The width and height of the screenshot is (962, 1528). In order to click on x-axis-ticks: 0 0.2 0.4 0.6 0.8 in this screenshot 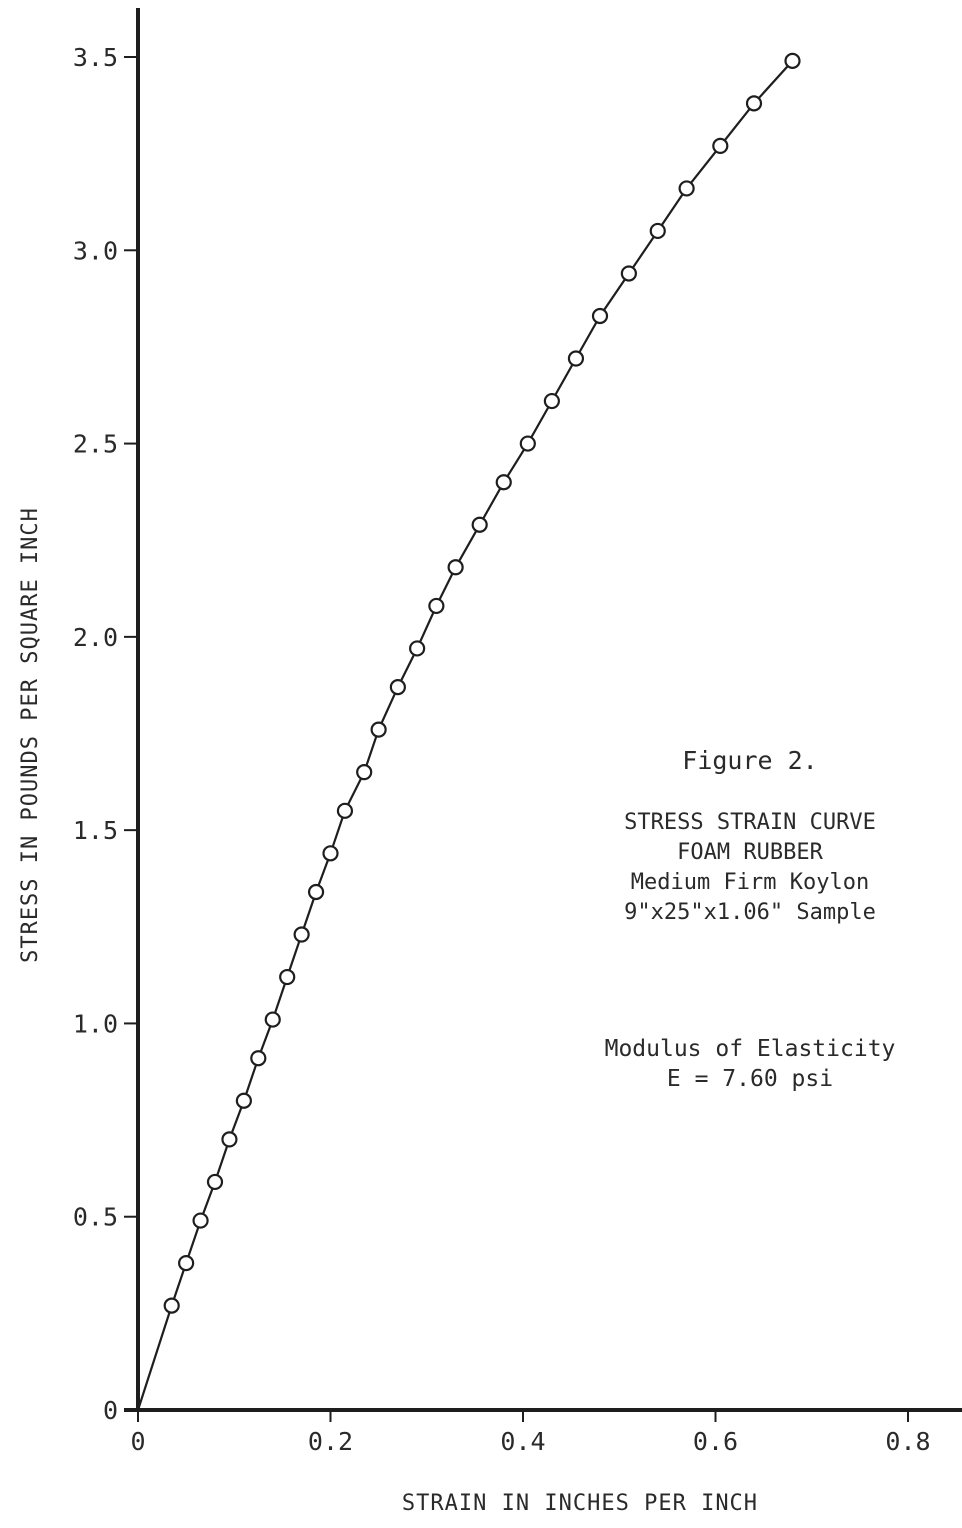, I will do `click(530, 1433)`.